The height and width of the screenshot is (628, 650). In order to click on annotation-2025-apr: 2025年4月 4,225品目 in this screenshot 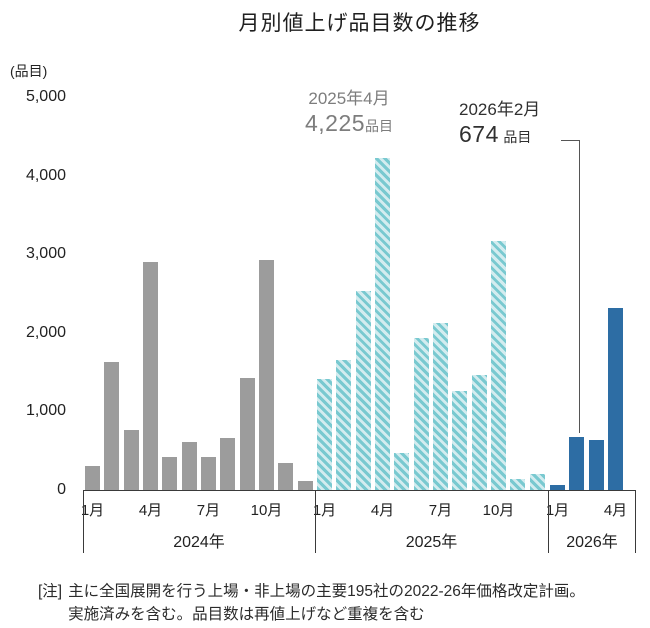, I will do `click(349, 112)`.